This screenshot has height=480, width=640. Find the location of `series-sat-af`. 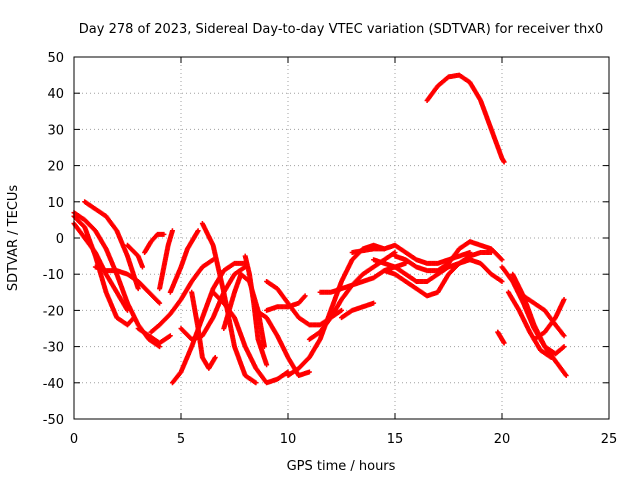

series-sat-af is located at coordinates (534, 321).